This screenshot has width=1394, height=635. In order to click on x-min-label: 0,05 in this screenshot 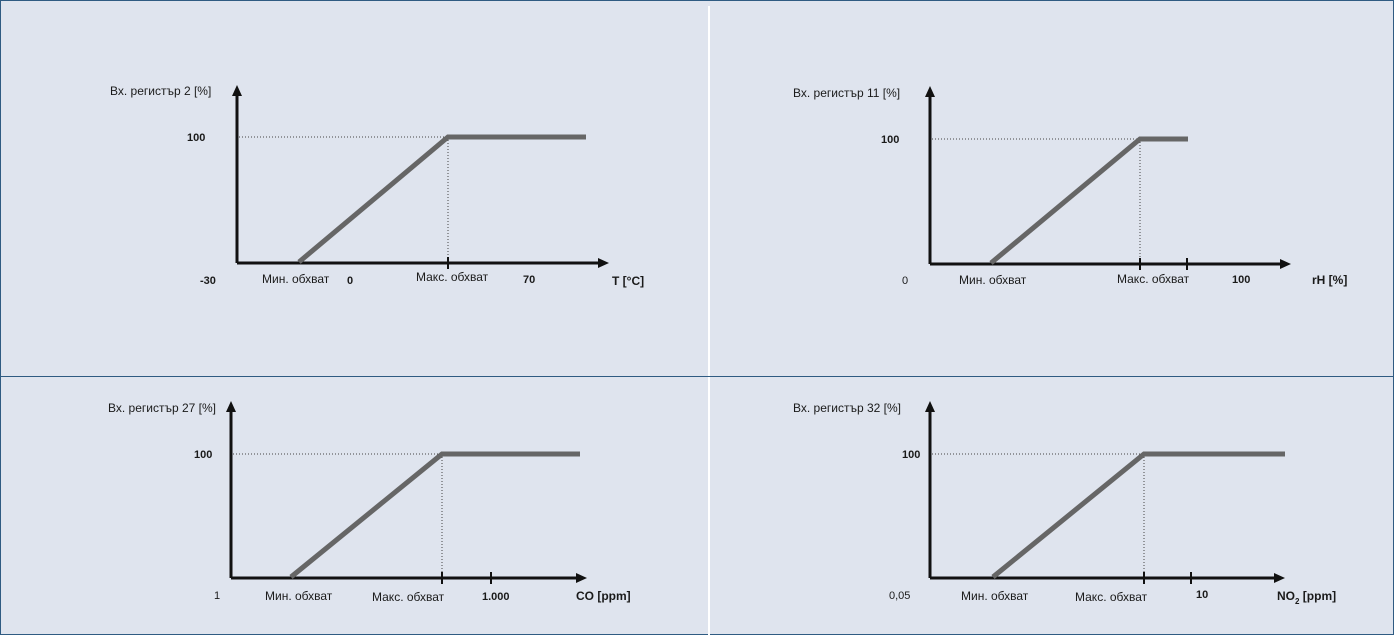, I will do `click(900, 596)`.